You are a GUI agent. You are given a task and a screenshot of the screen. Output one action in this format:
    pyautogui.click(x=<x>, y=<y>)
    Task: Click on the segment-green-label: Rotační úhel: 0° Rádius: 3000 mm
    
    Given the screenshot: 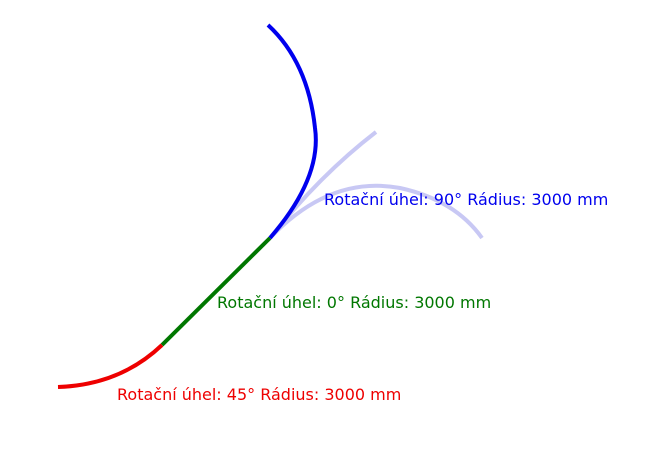 What is the action you would take?
    pyautogui.click(x=354, y=302)
    